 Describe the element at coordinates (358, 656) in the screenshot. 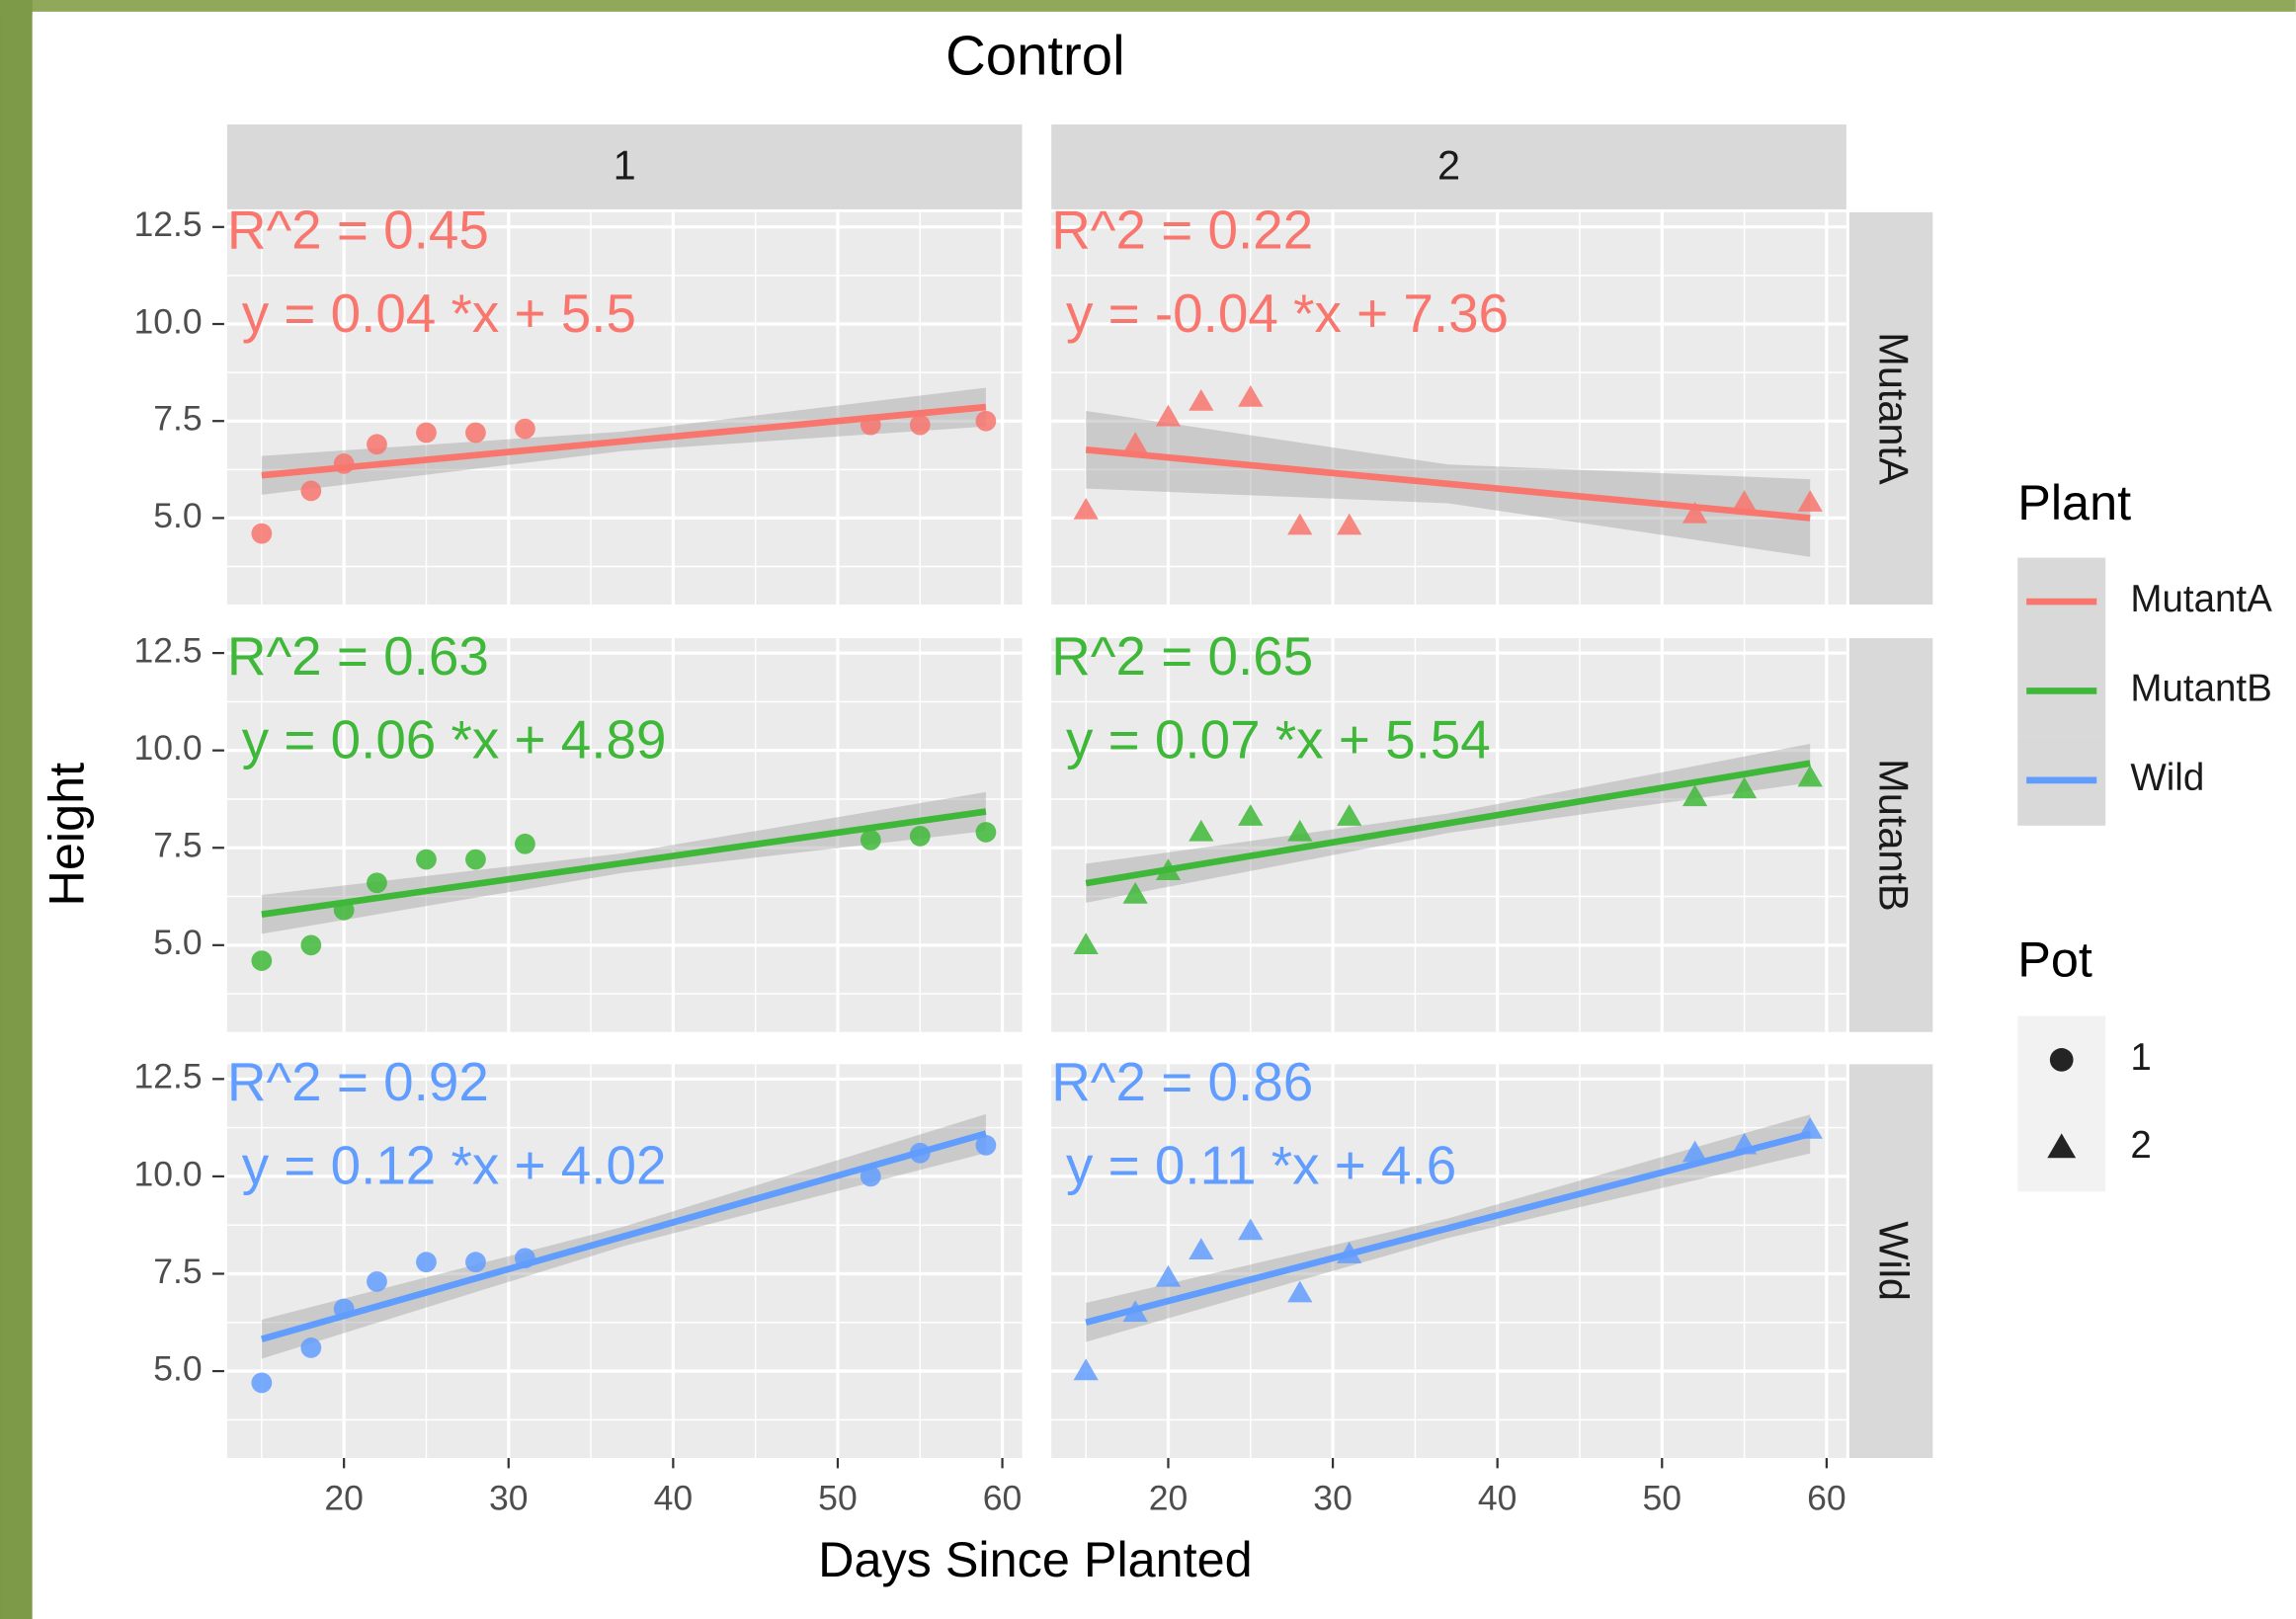

I see `r2-annotation: R^2 = 0.63` at that location.